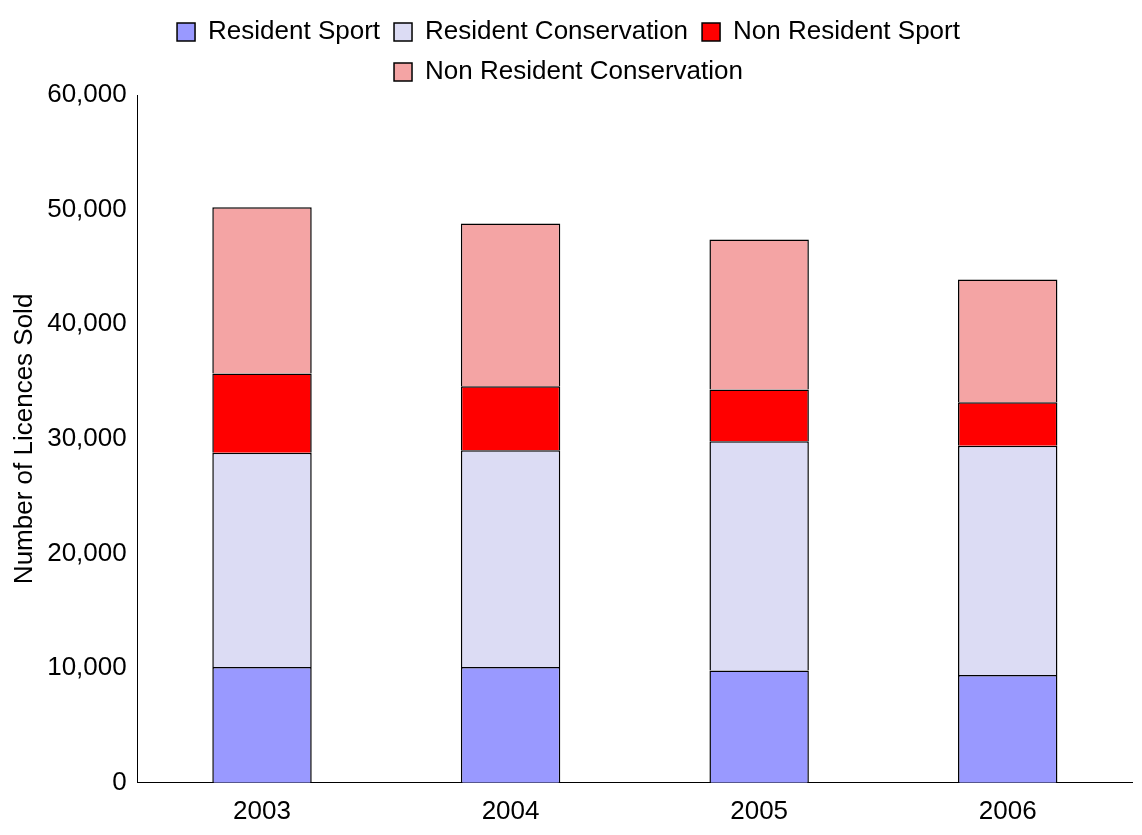  Describe the element at coordinates (759, 809) in the screenshot. I see `x-tick-label: 2005` at that location.